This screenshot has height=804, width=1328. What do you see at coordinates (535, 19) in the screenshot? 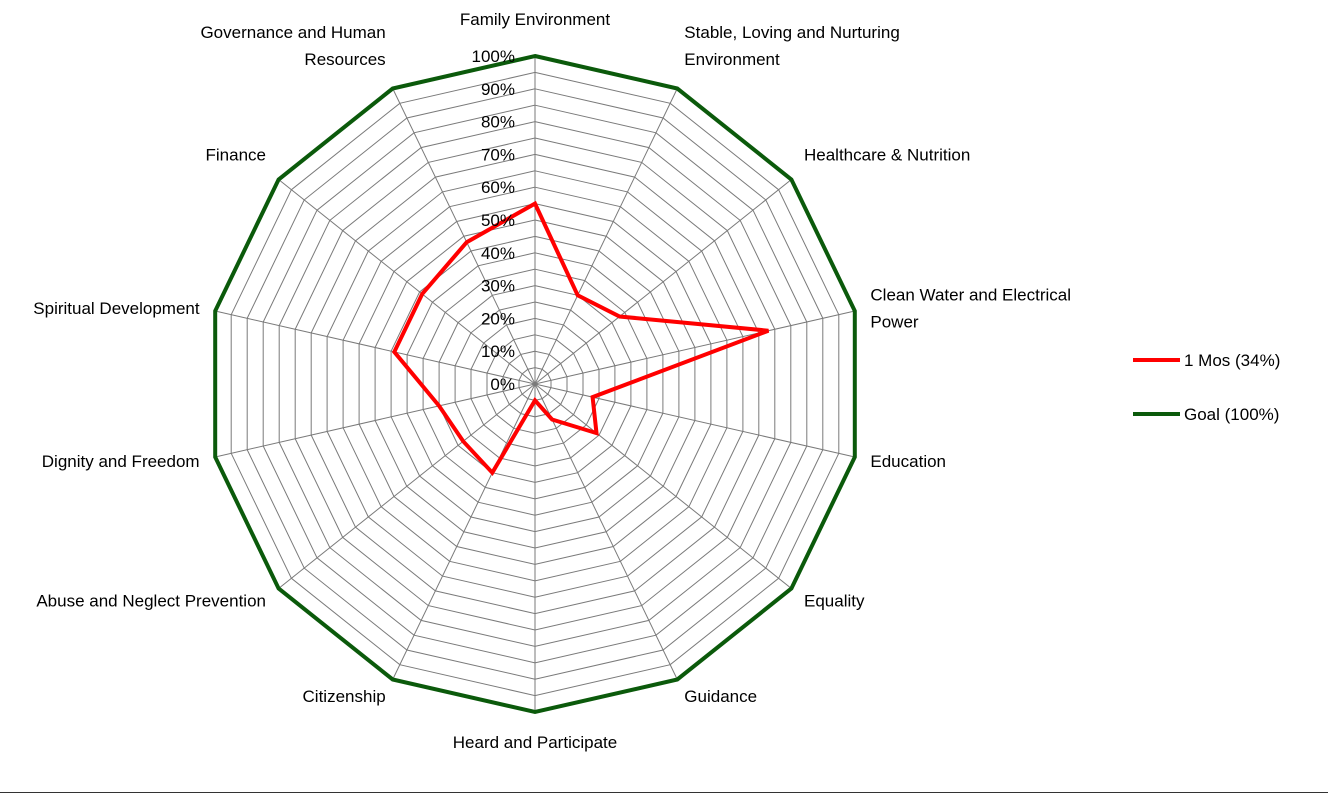
I see `category-label: Family Environment` at bounding box center [535, 19].